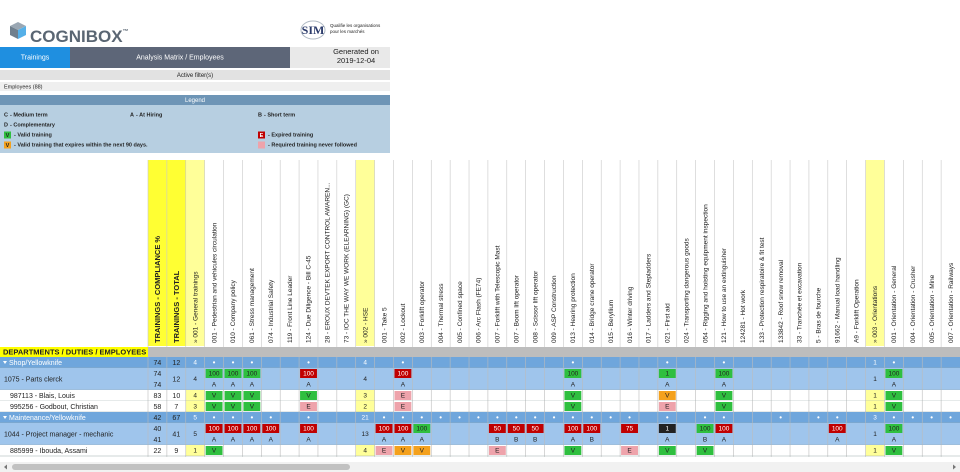  I want to click on column-header: 33 - Tranchée et excavation, so click(800, 302).